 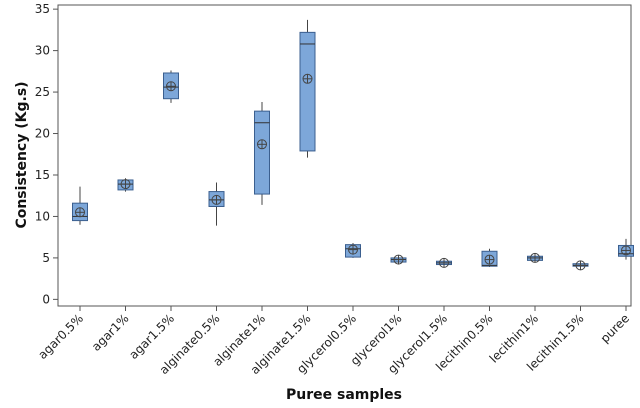 What do you see at coordinates (615, 328) in the screenshot?
I see `x-tick-label: puree` at bounding box center [615, 328].